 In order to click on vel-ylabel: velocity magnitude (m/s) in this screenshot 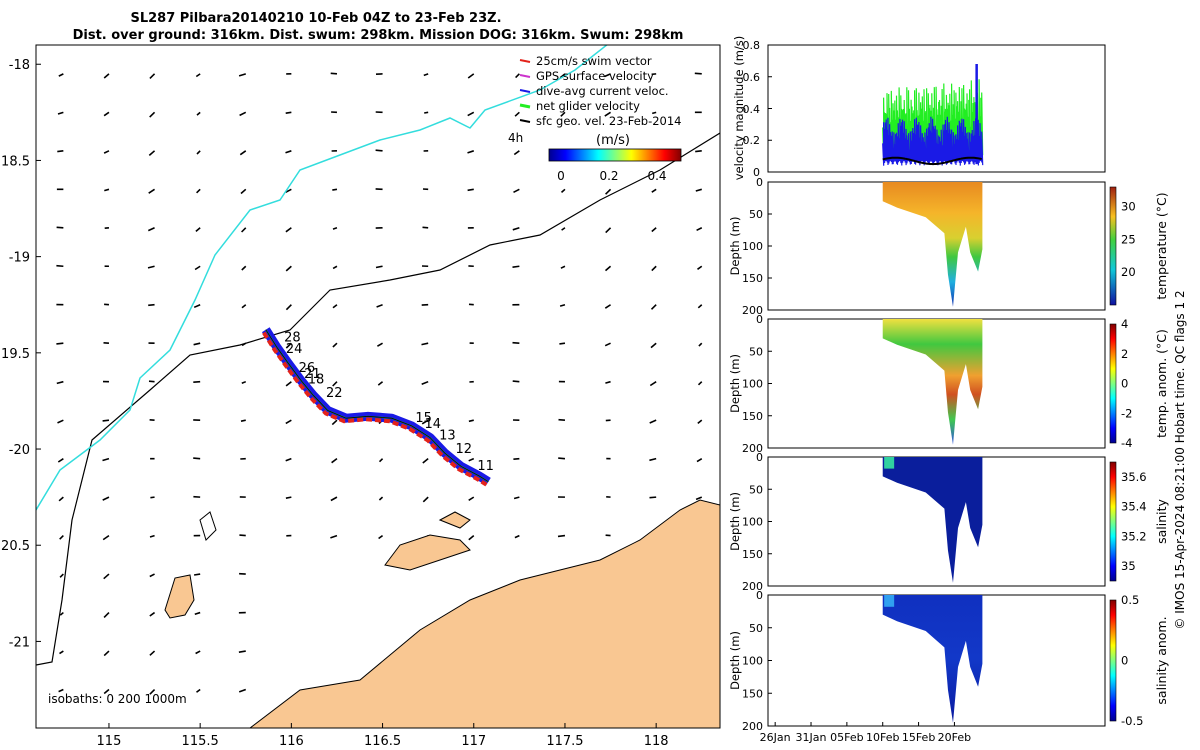, I will do `click(739, 108)`.